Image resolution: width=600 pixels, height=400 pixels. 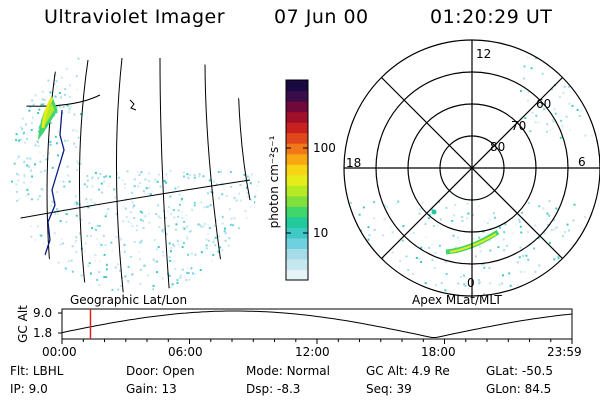 I want to click on coastline-detail, so click(x=133, y=105).